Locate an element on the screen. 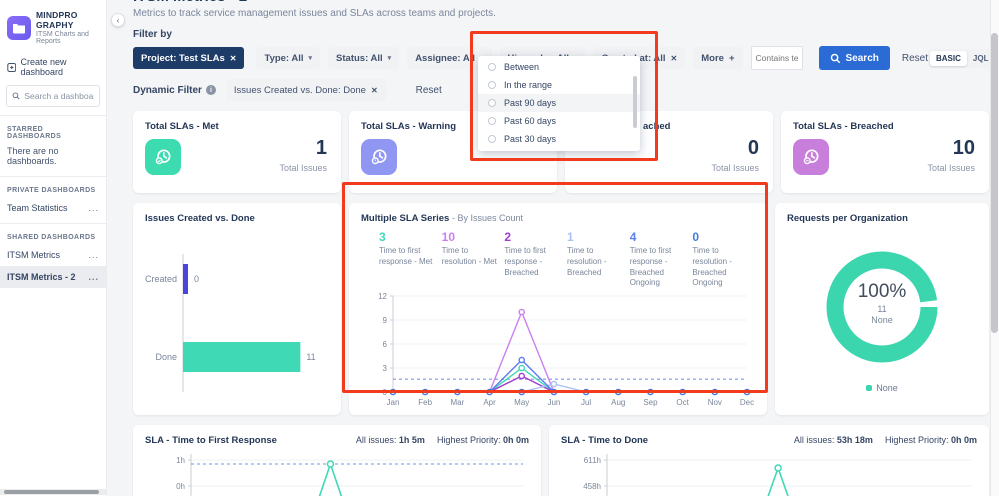  svg-text: Oct is located at coordinates (682, 402).